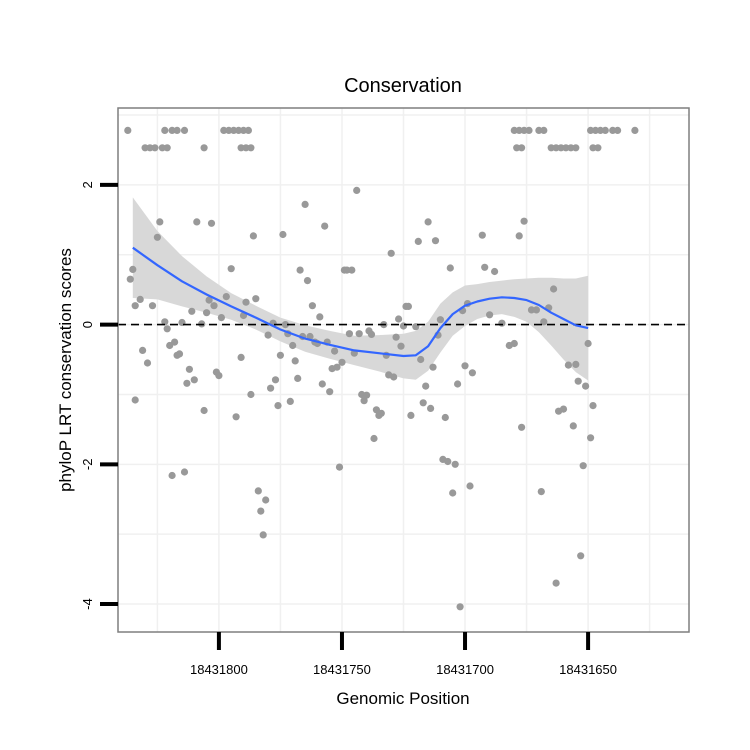 The height and width of the screenshot is (750, 750). Describe the element at coordinates (65, 370) in the screenshot. I see `y-axis-title: phyloP LRT conservation scores` at that location.